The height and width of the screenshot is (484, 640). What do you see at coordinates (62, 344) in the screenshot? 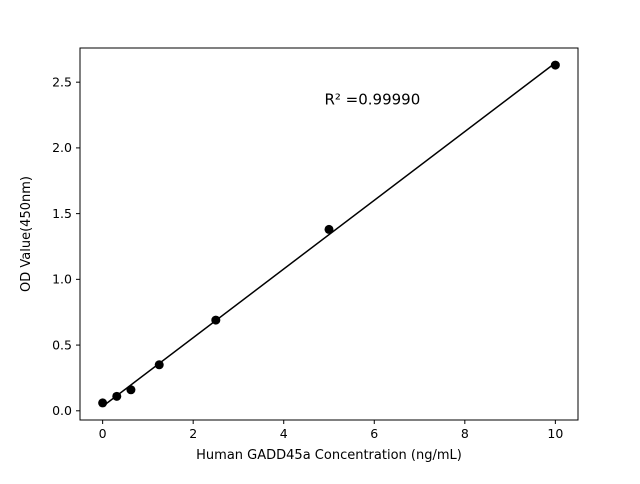
I see `y-tick-label: 0.5` at bounding box center [62, 344].